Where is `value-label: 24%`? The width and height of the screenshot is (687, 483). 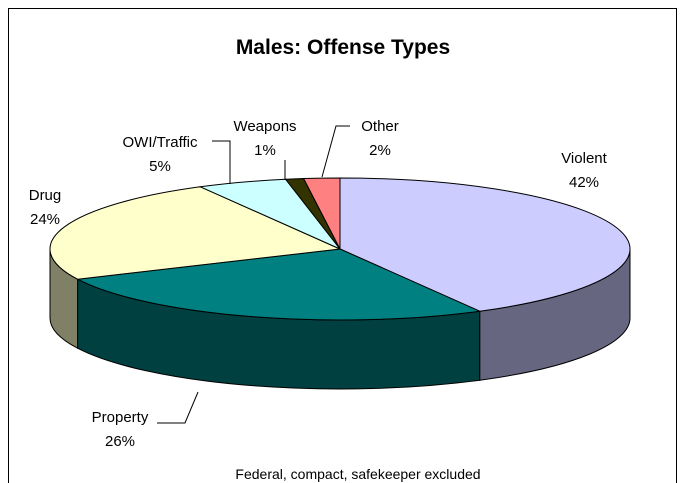 value-label: 24% is located at coordinates (45, 219).